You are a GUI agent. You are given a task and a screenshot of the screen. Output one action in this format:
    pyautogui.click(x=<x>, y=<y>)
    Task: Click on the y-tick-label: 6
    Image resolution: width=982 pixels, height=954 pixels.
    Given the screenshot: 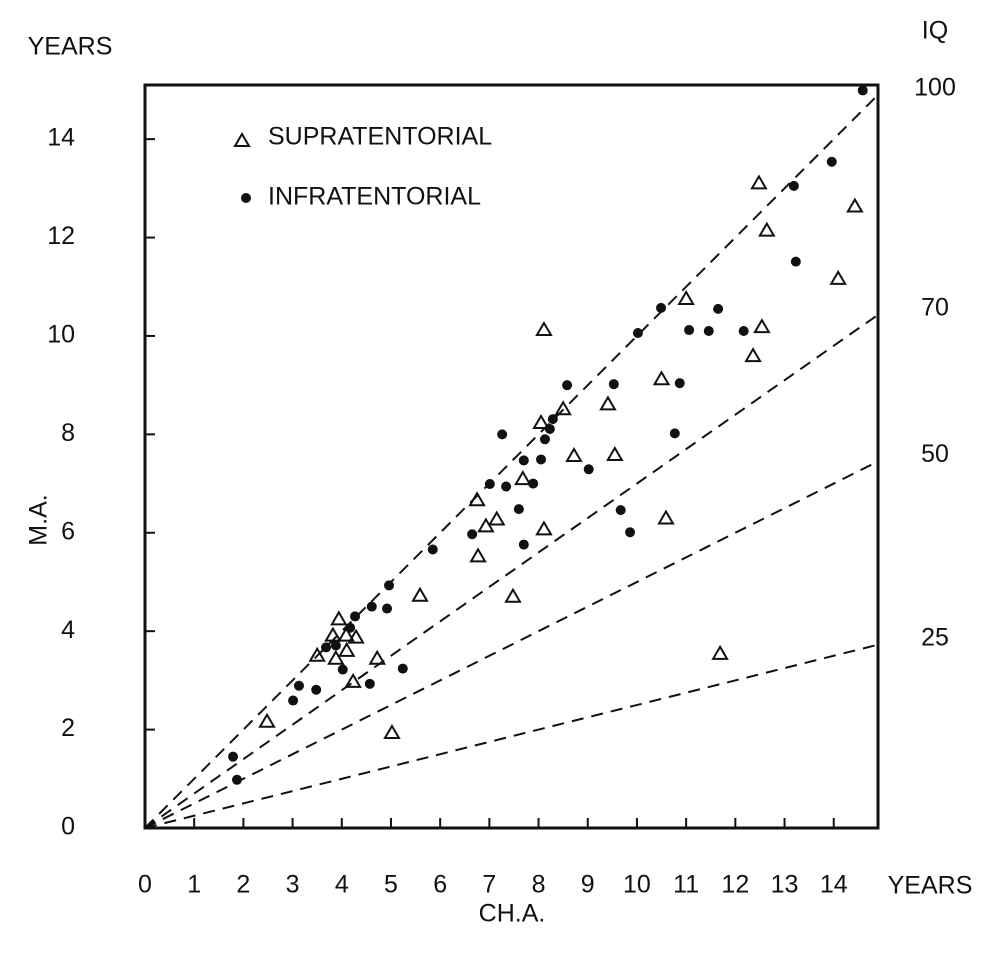 What is the action you would take?
    pyautogui.click(x=68, y=531)
    